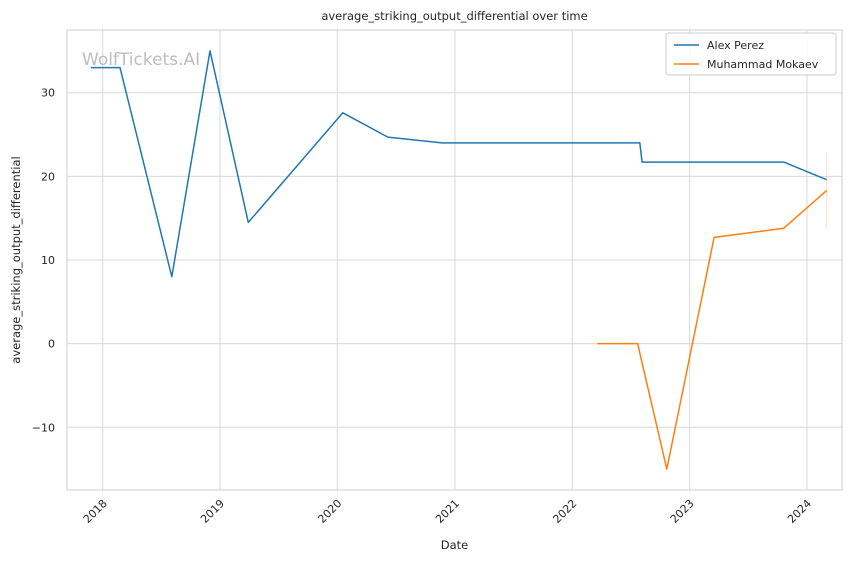  Describe the element at coordinates (48, 176) in the screenshot. I see `y-tick-label: 20` at that location.